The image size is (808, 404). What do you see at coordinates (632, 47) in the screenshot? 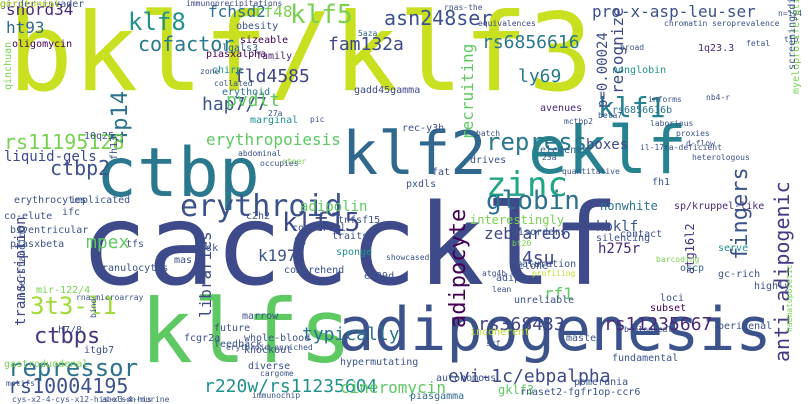
I see `word-171: broad` at bounding box center [632, 47].